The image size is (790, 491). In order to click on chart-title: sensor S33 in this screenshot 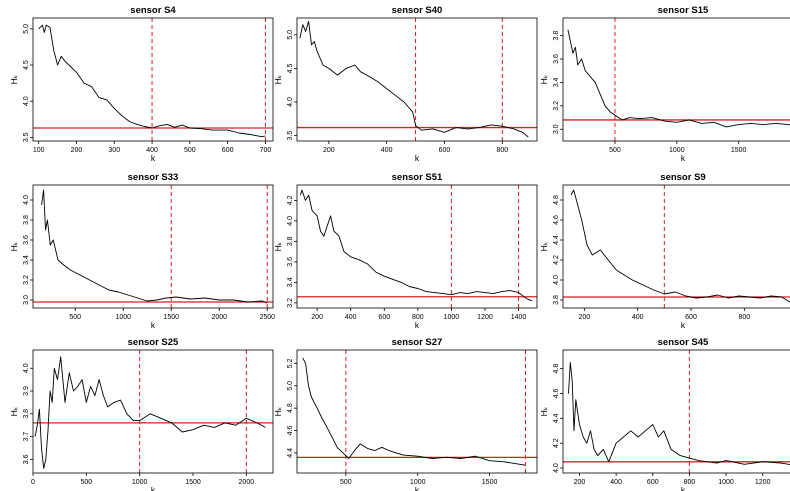, I will do `click(153, 177)`.